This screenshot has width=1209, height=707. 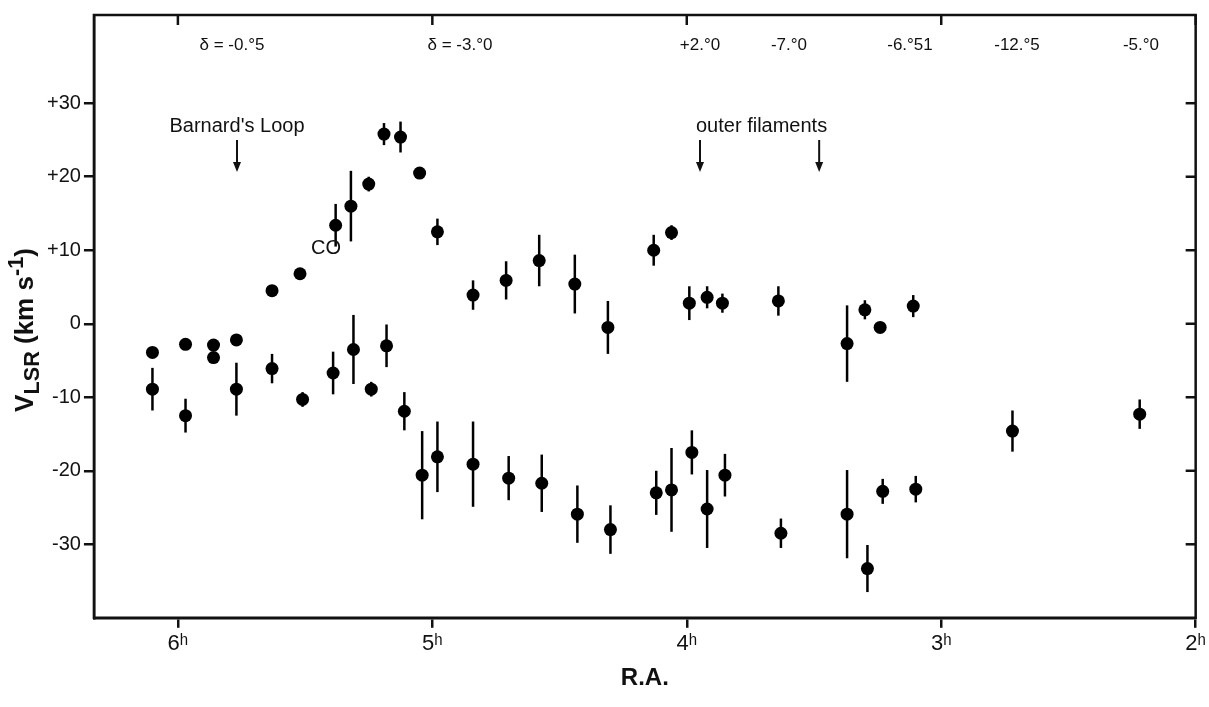 I want to click on annotation: -6.°51, so click(x=910, y=44).